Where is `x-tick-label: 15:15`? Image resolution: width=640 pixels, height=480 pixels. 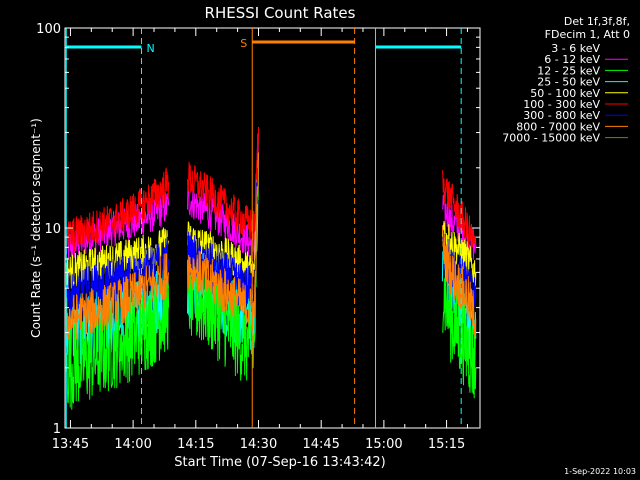
x-tick-label: 15:15 is located at coordinates (446, 444).